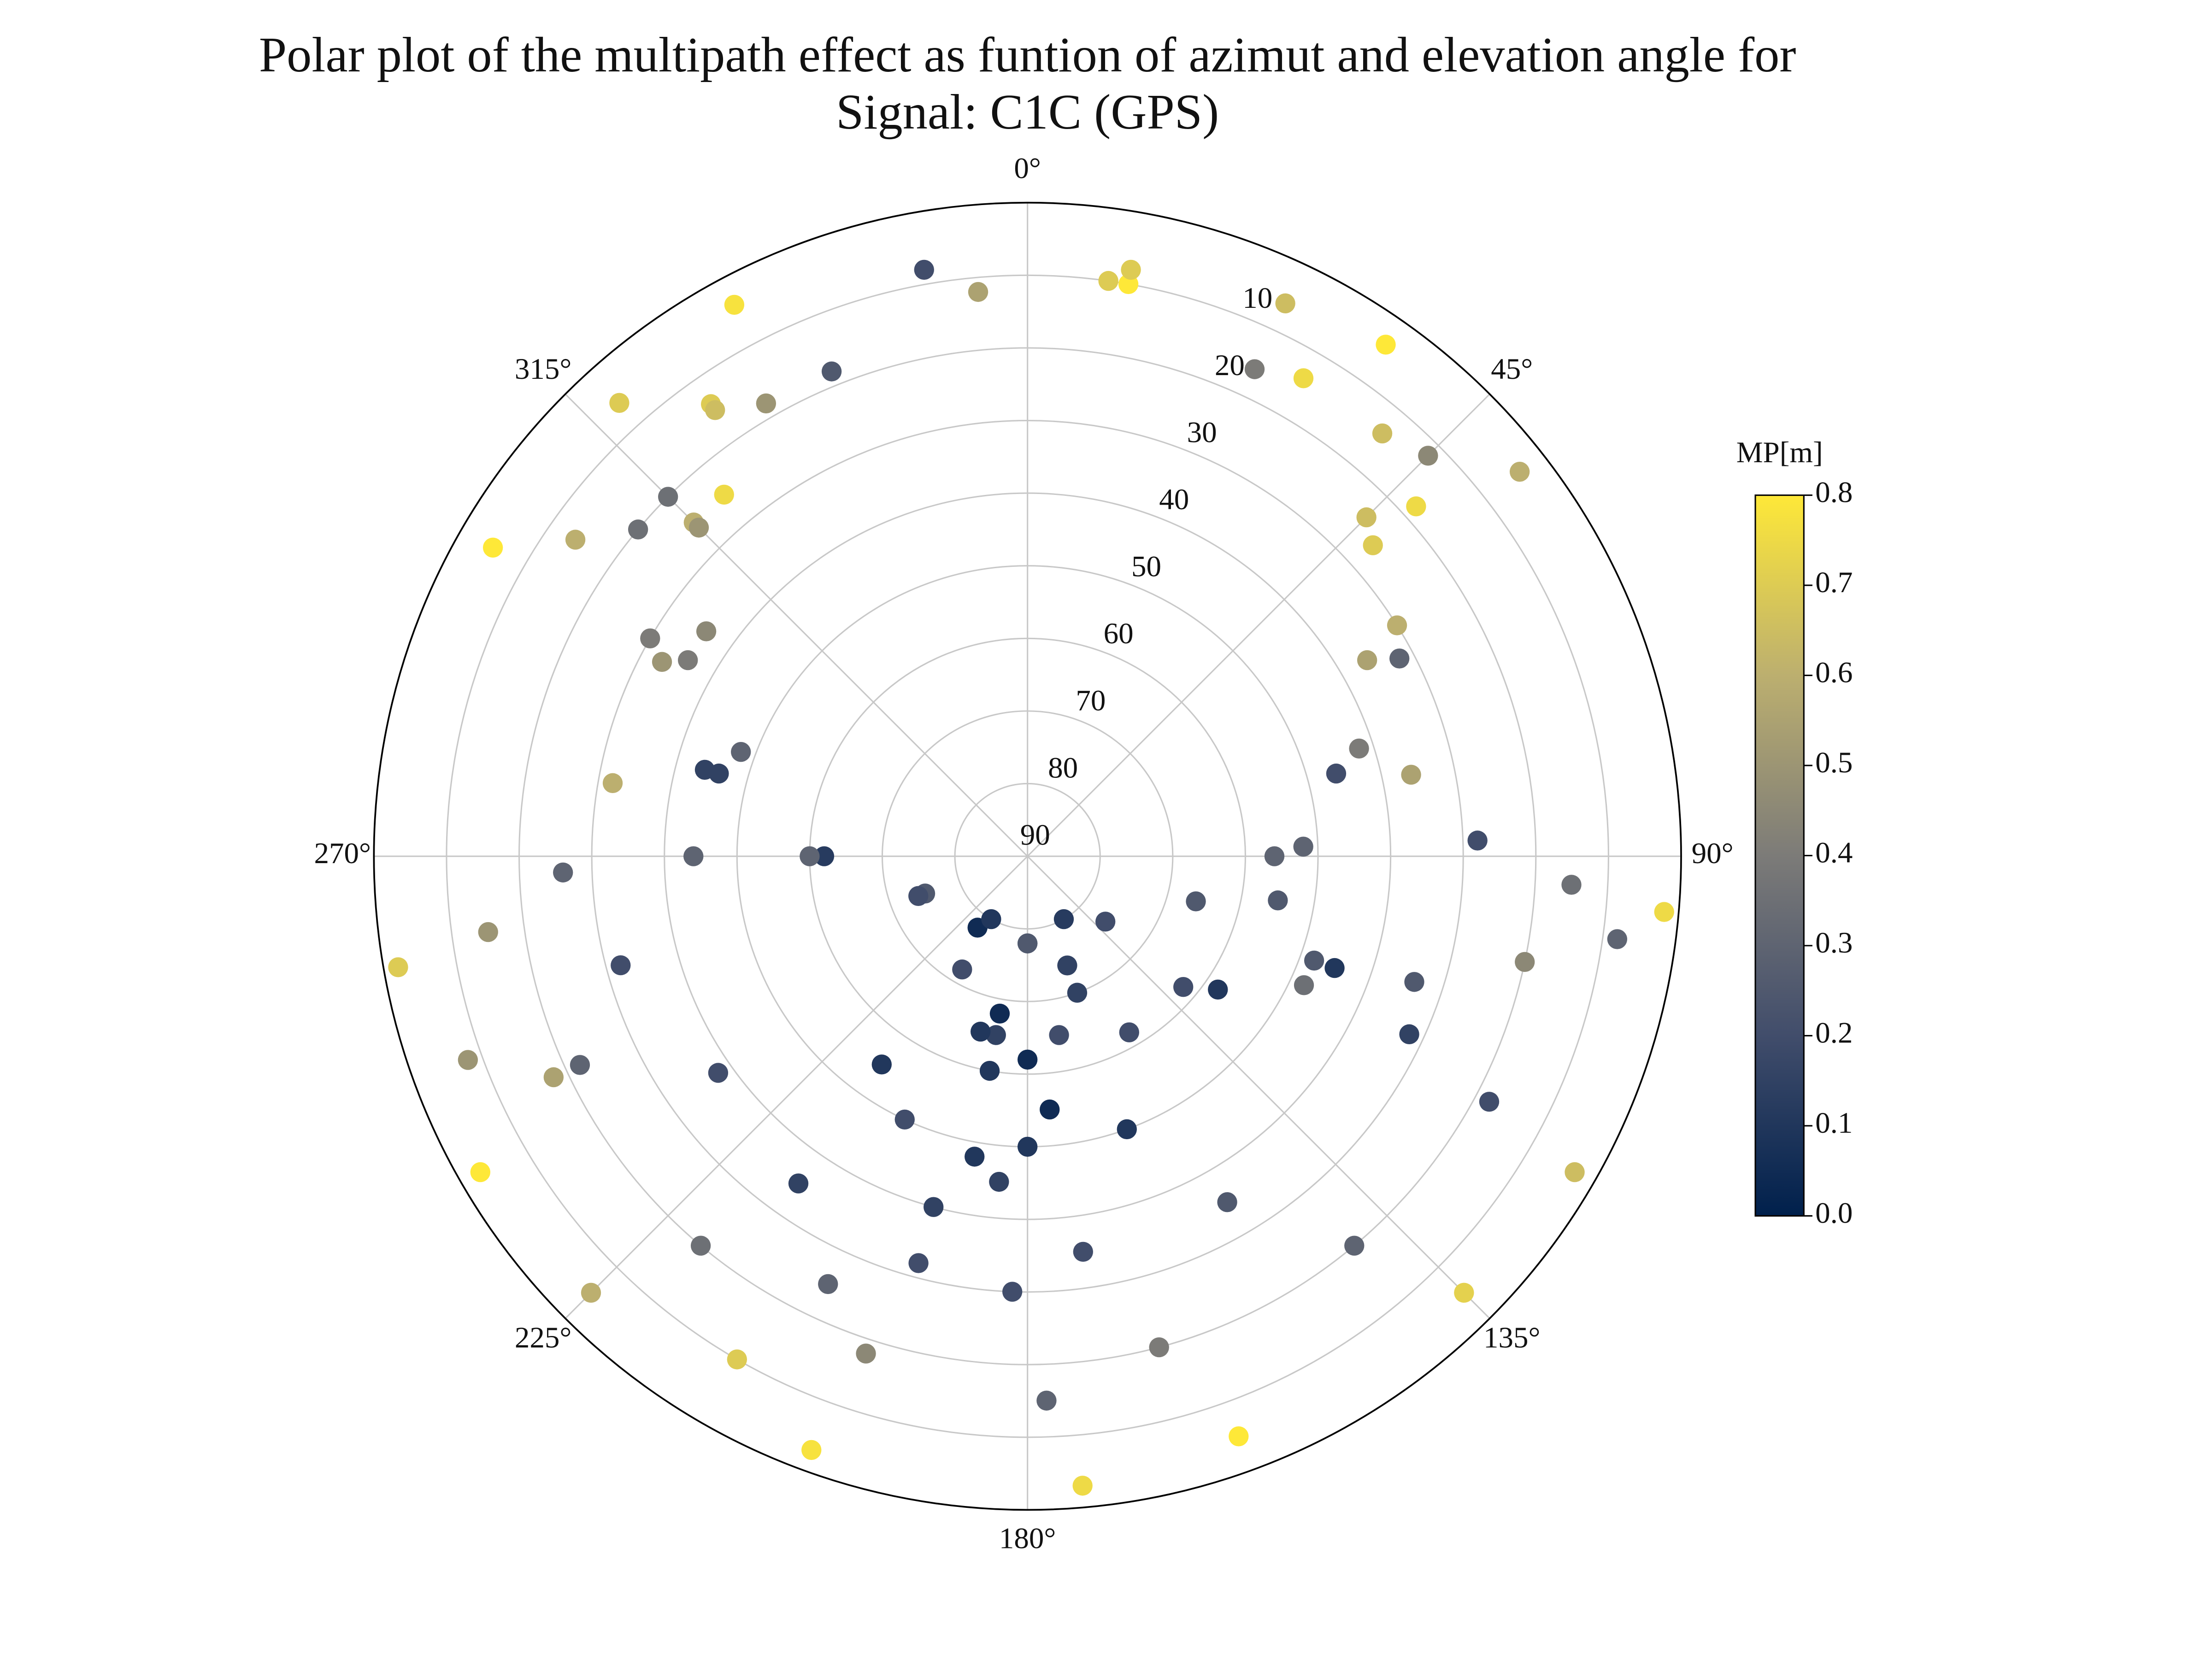  I want to click on angle-tick-label: 315°, so click(543, 369).